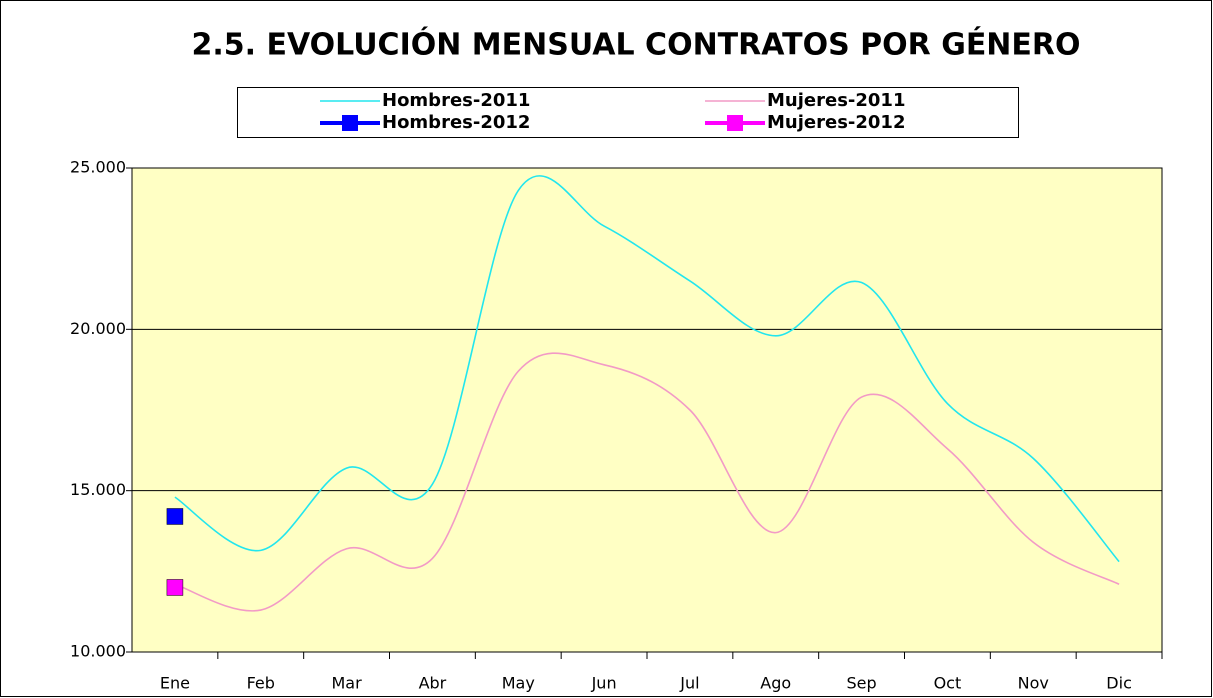 Image resolution: width=1213 pixels, height=698 pixels. I want to click on legend-label: Hombres-2012, so click(456, 122).